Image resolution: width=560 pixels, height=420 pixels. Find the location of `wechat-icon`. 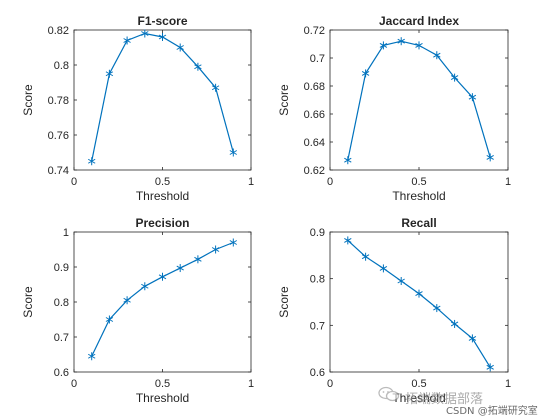

wechat-icon is located at coordinates (389, 394).